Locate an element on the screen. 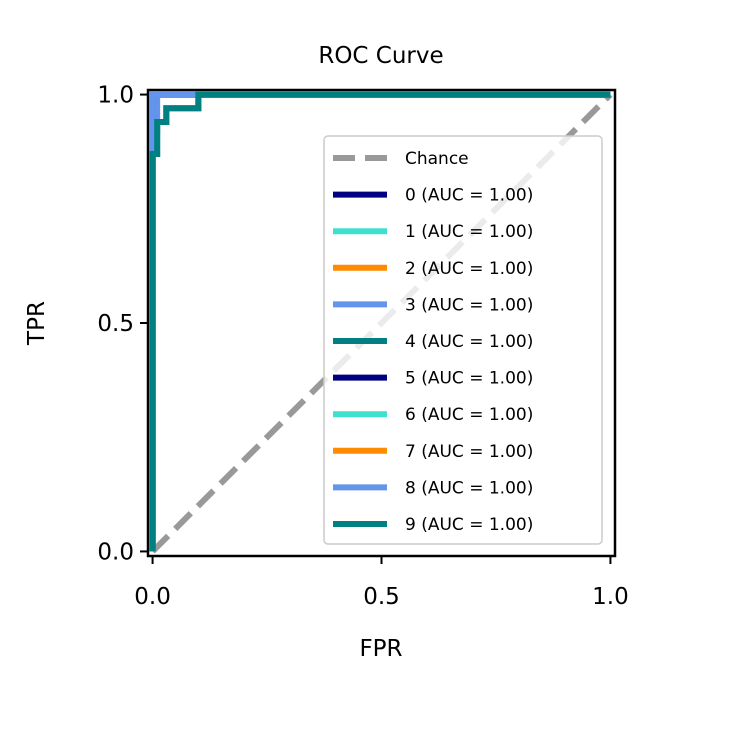 The image size is (744, 744). chart-title: ROC Curve is located at coordinates (380, 56).